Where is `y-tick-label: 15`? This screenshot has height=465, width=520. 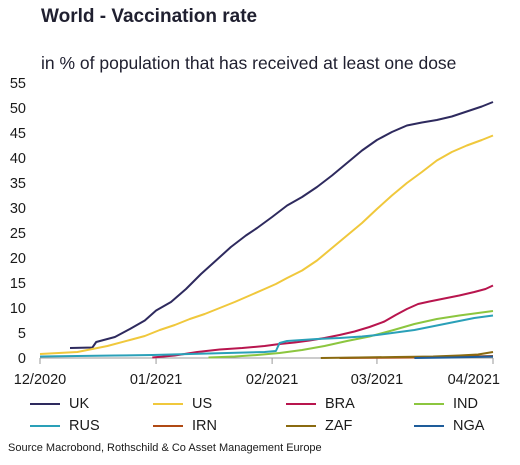
y-tick-label: 15 is located at coordinates (18, 284).